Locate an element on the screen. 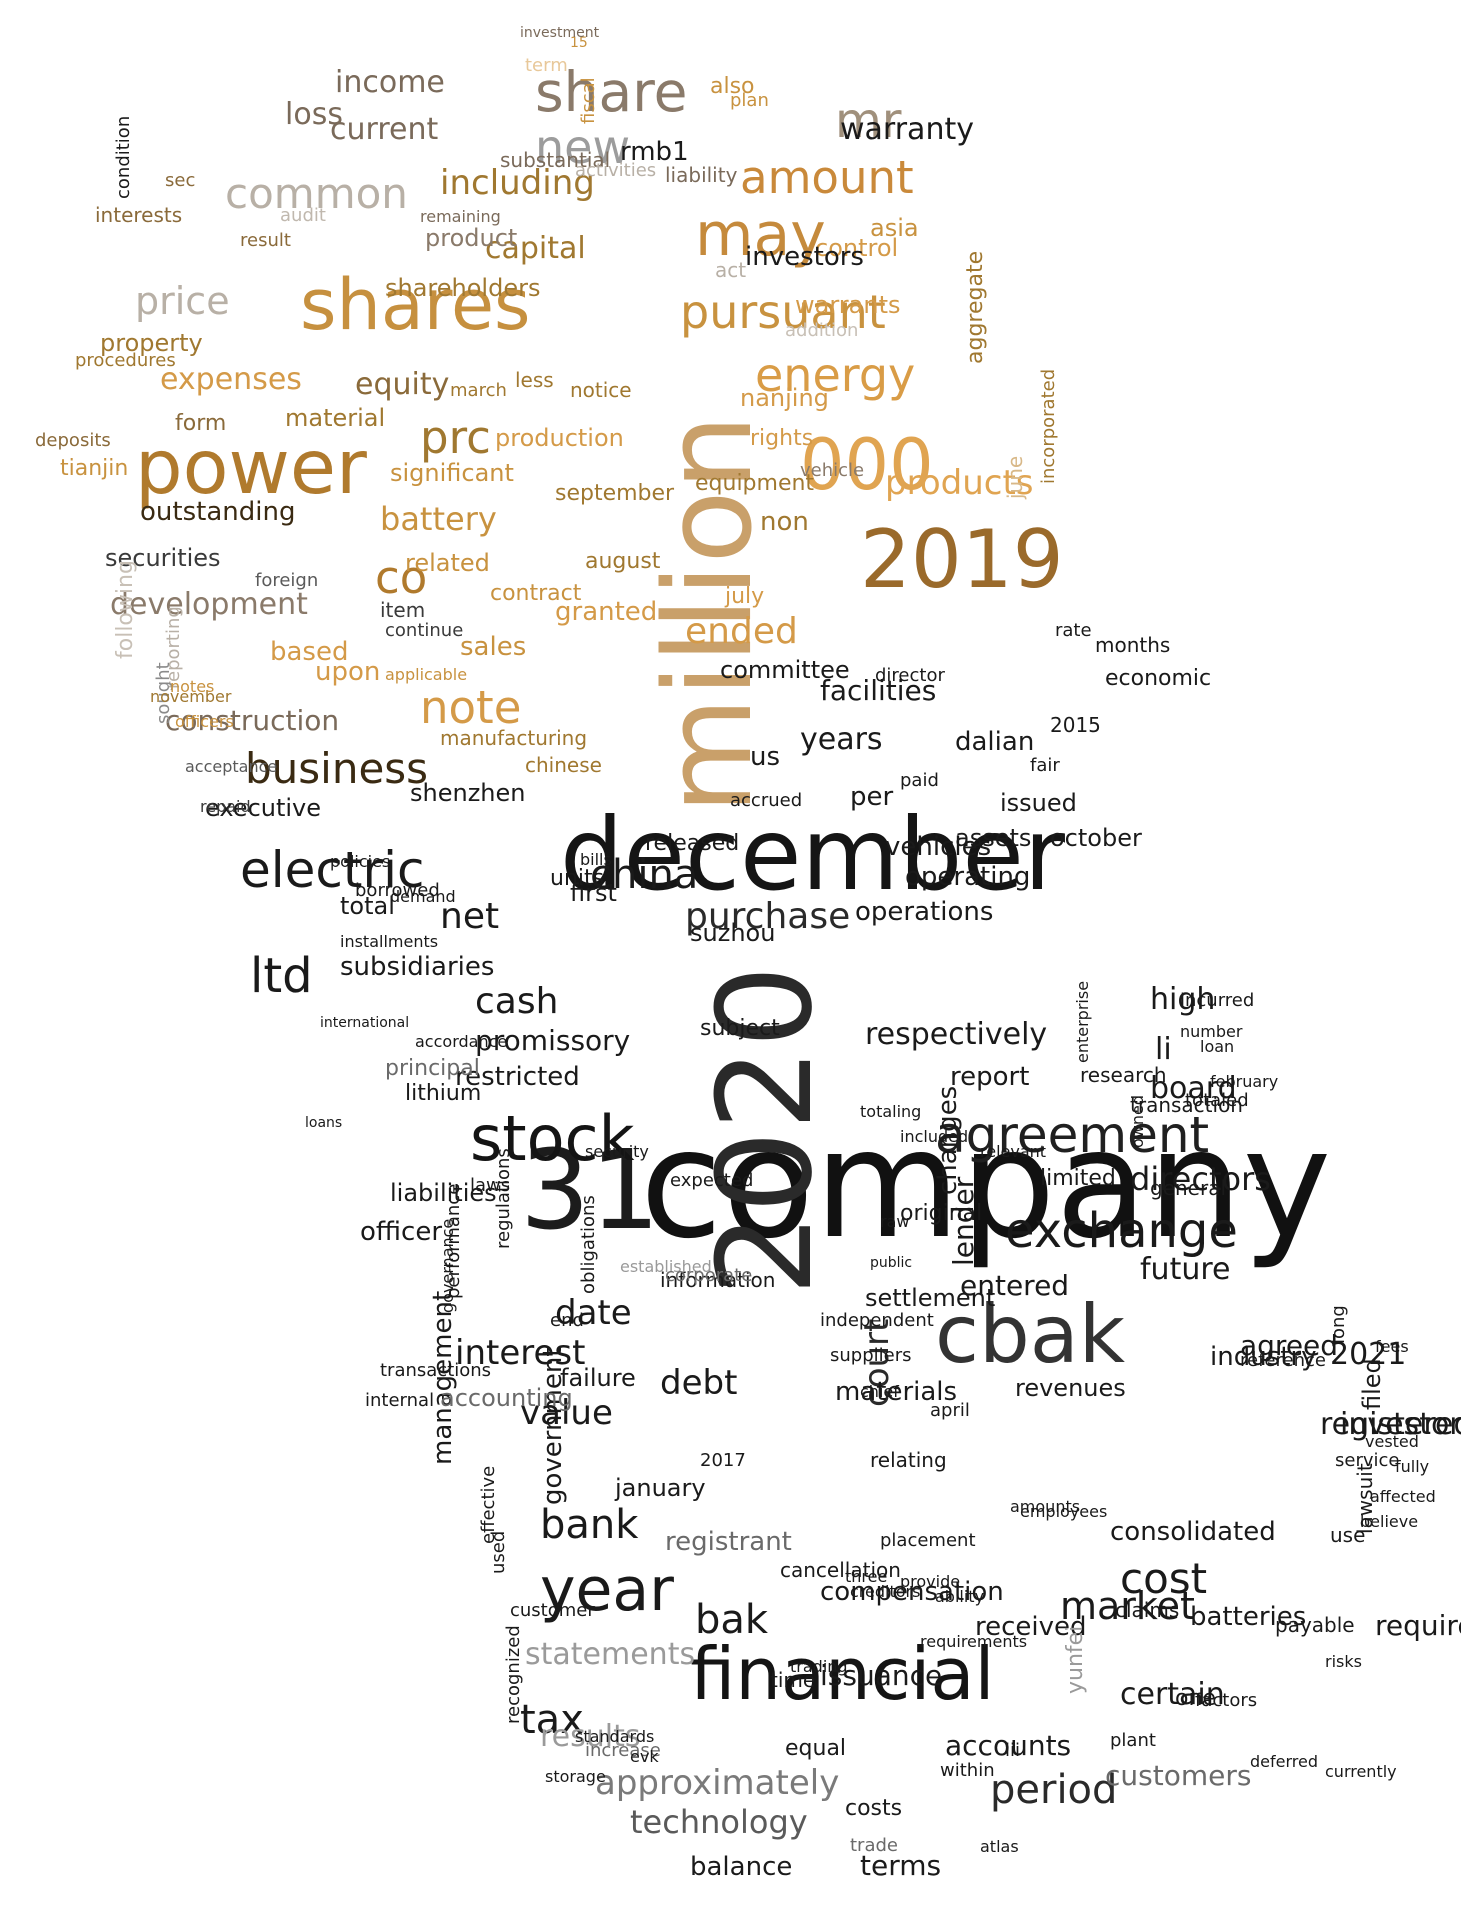  cloud-word: relevant is located at coordinates (1013, 1151).